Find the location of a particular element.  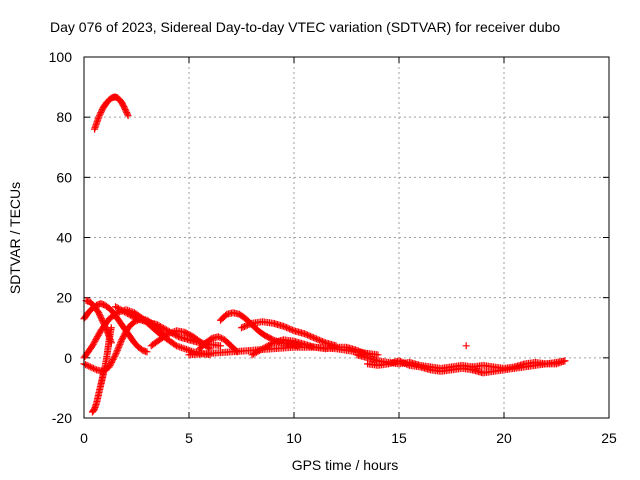

x-tick-label: 5 is located at coordinates (189, 438).